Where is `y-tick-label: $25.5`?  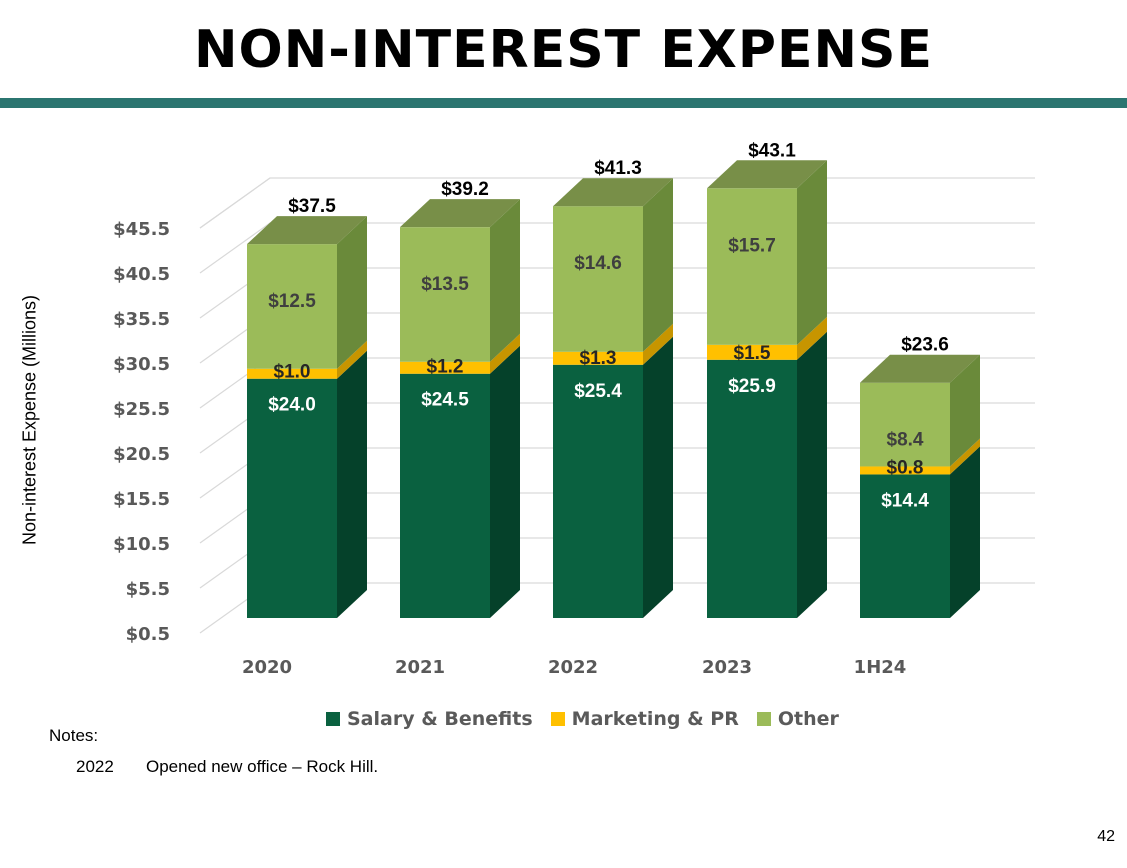
y-tick-label: $25.5 is located at coordinates (141, 409).